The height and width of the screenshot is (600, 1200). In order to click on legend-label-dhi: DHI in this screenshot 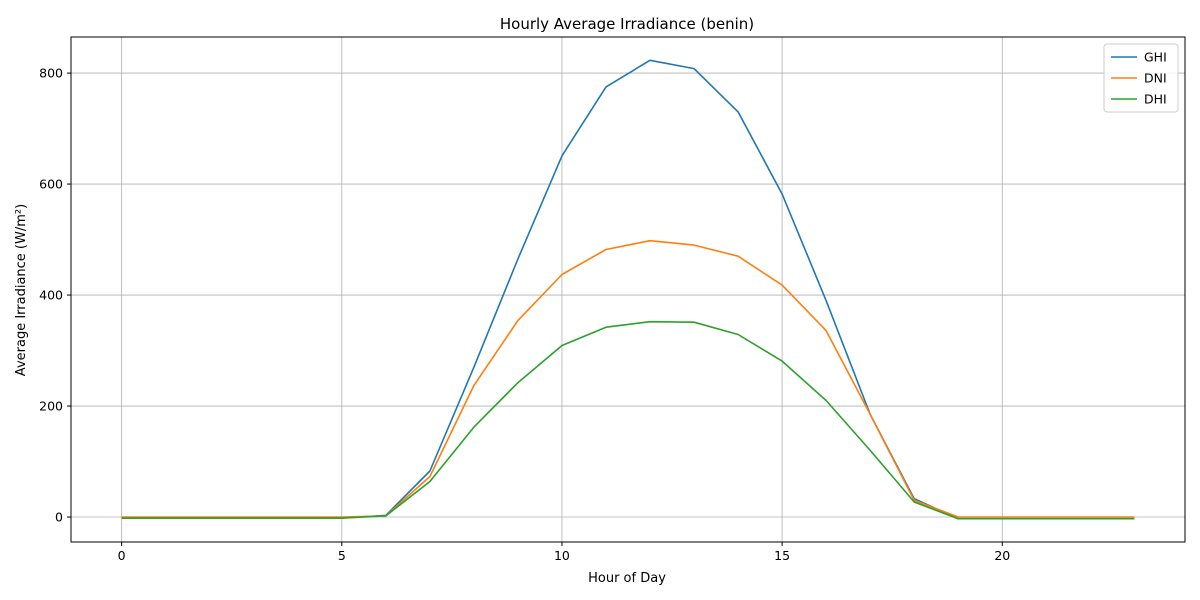, I will do `click(1155, 99)`.